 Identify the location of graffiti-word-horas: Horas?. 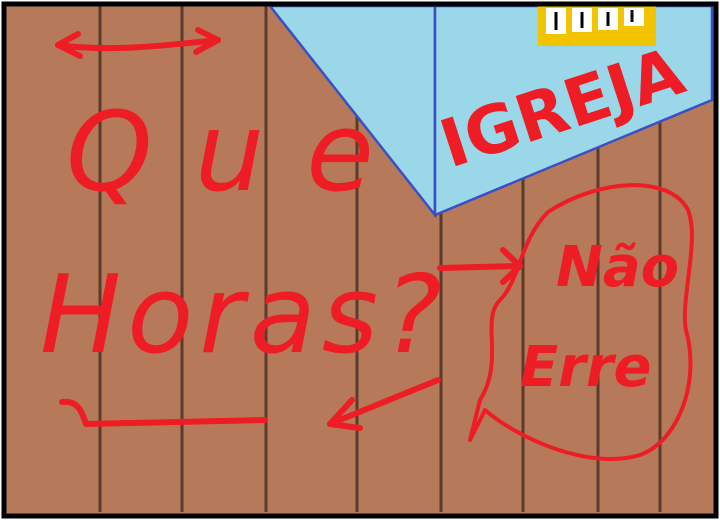
(243, 315).